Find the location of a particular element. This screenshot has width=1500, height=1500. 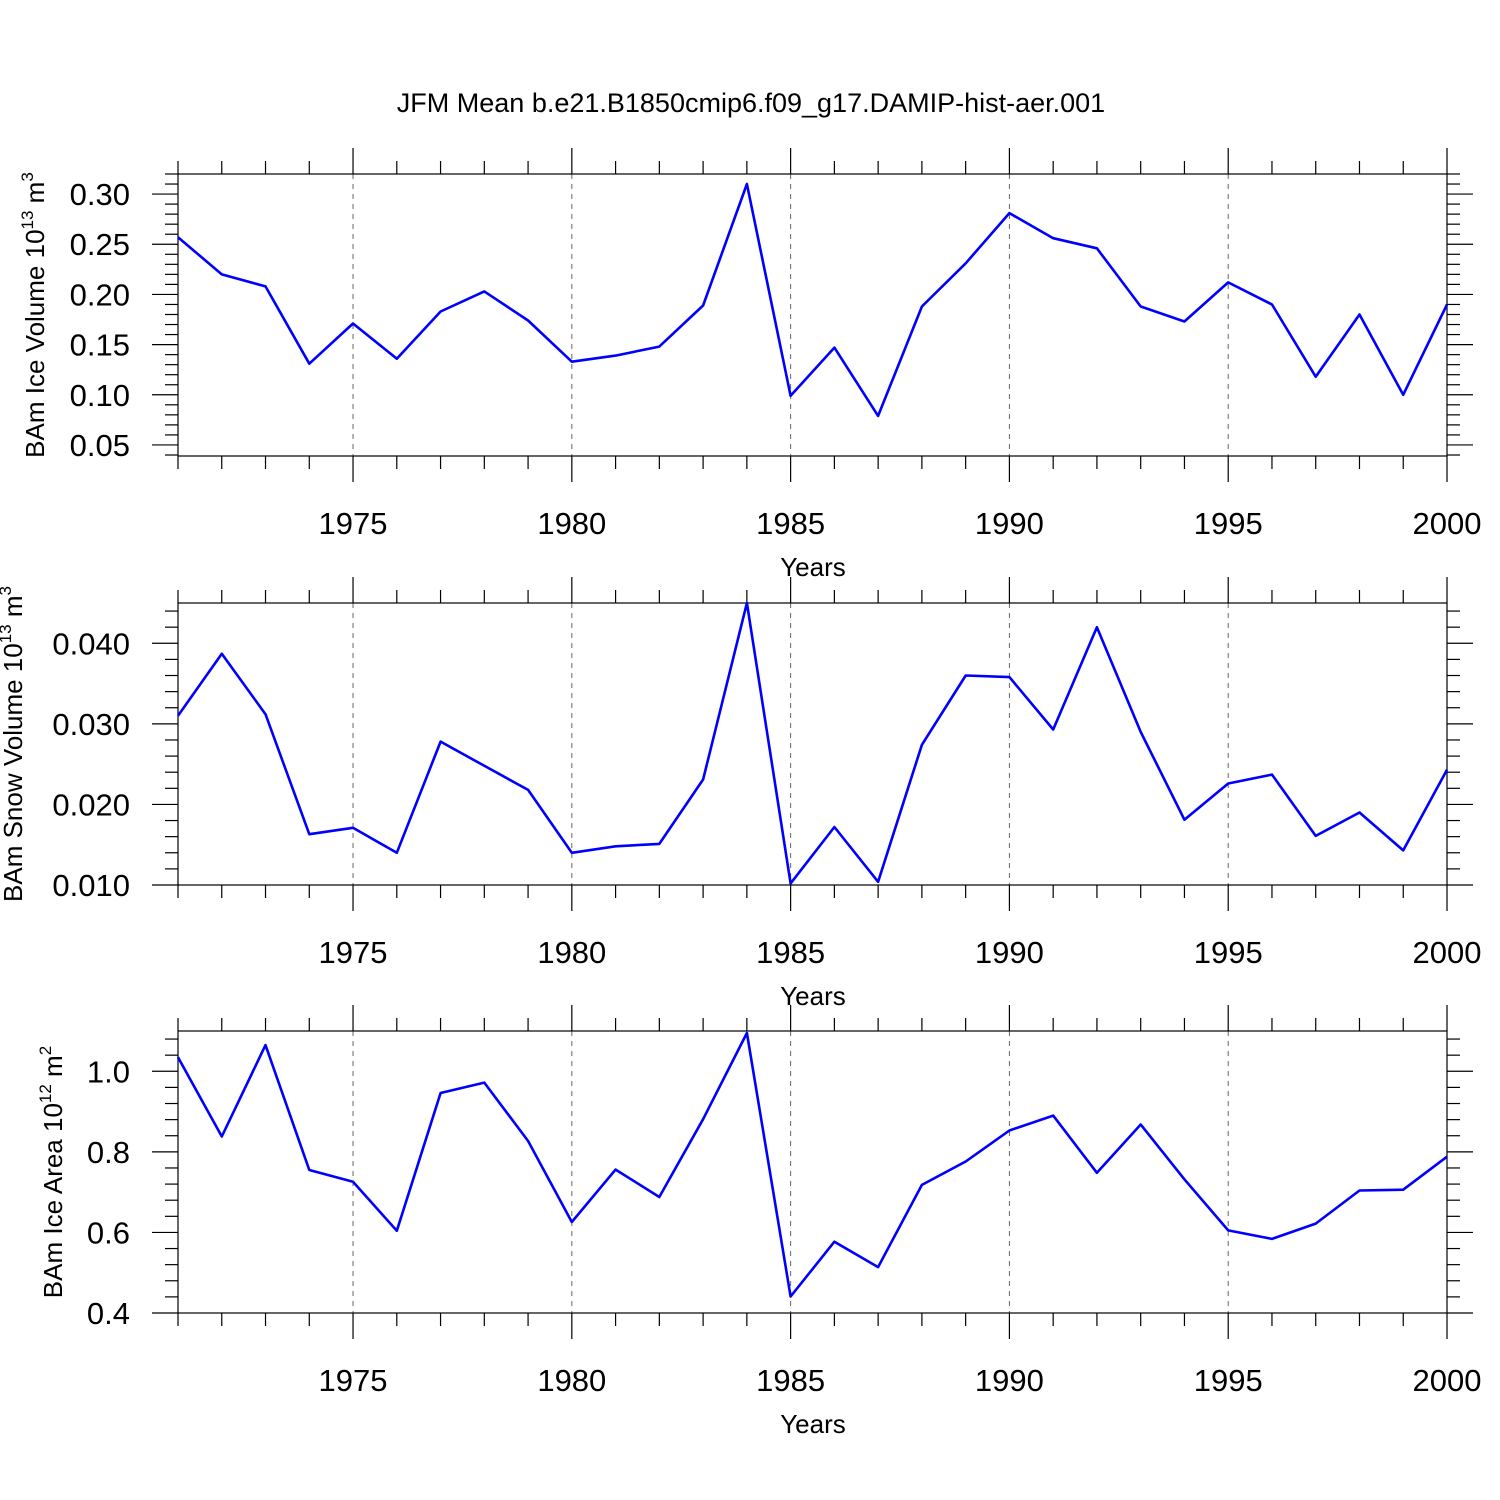

y-tick-label: 0.040 is located at coordinates (91, 643).